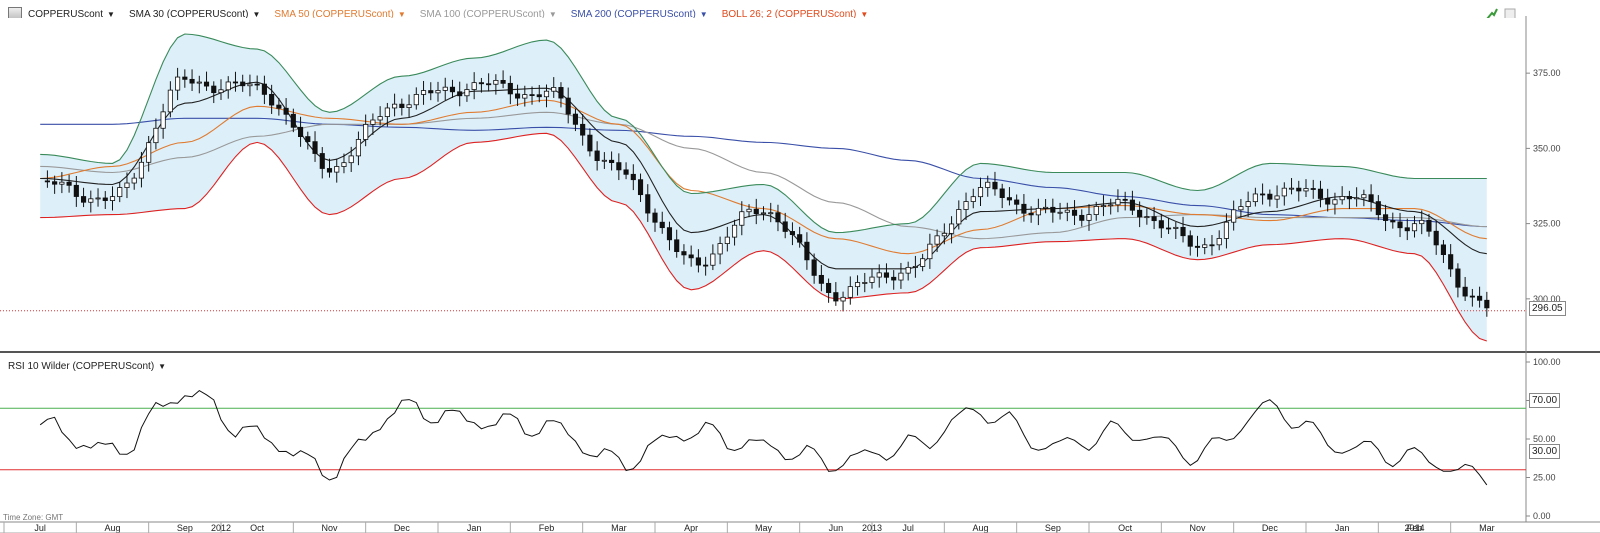 Image resolution: width=1600 pixels, height=533 pixels. Describe the element at coordinates (1547, 73) in the screenshot. I see `price-tick-label-3: 375.00` at that location.